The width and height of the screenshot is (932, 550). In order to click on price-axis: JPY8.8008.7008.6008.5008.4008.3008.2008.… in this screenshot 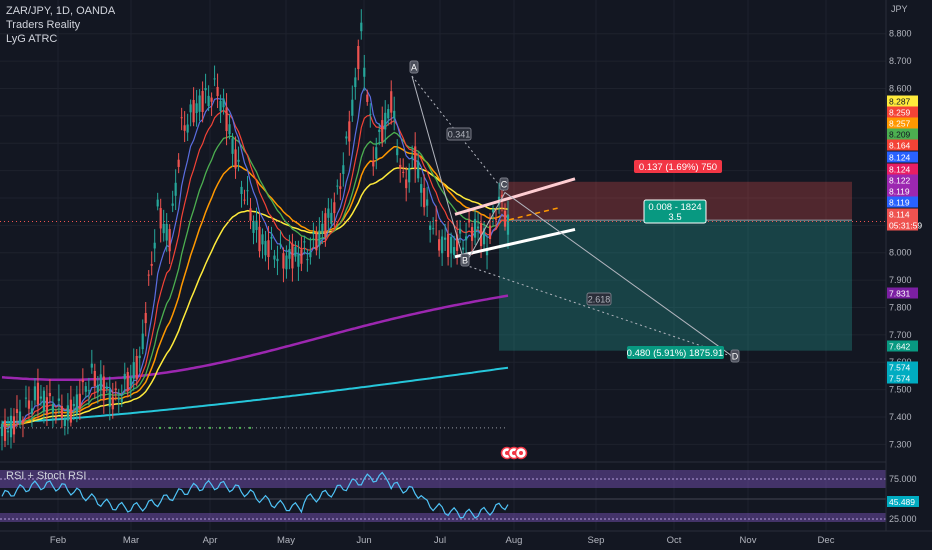, I will do `click(908, 275)`.